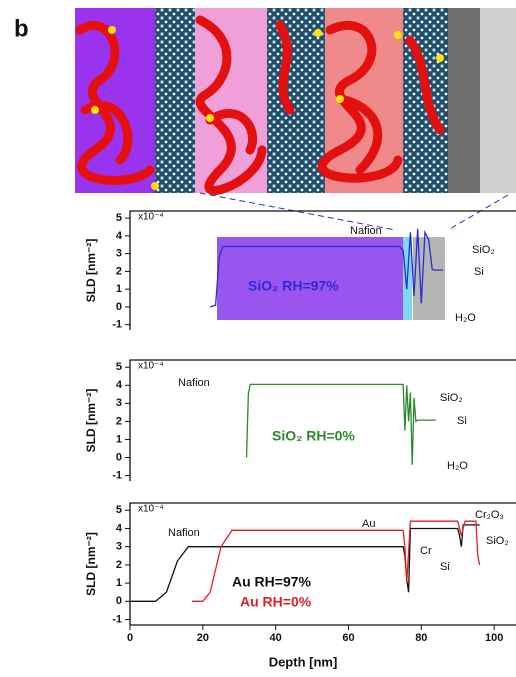  Describe the element at coordinates (489, 515) in the screenshot. I see `annotation: Cr₂O₃` at that location.